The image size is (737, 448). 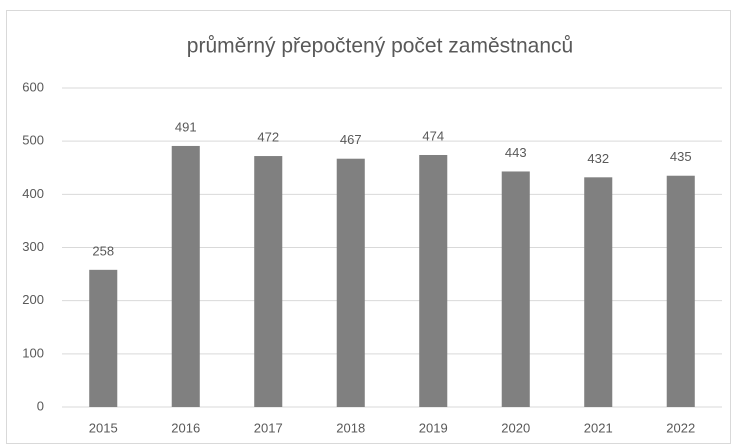 I want to click on y-tick-label: 500, so click(x=33, y=140).